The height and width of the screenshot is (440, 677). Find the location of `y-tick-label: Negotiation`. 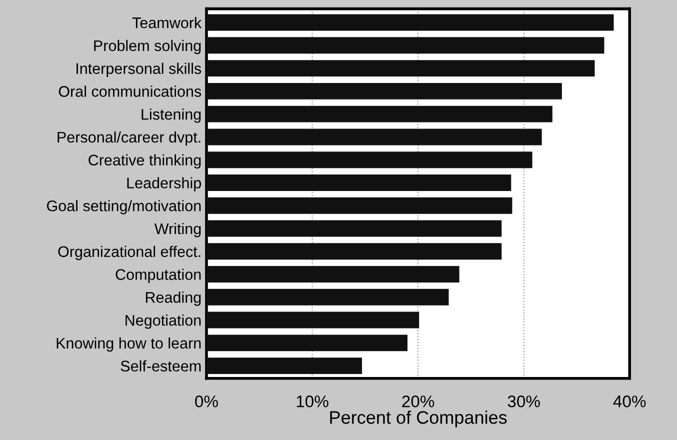

y-tick-label: Negotiation is located at coordinates (163, 321).